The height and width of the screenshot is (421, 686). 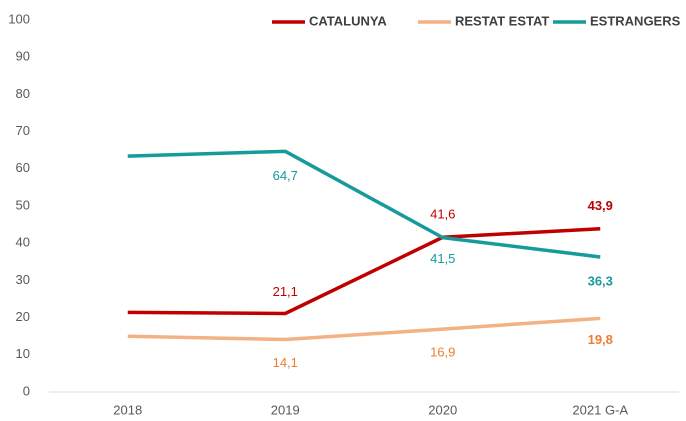 I want to click on x-tick-label: 2020, so click(x=442, y=409).